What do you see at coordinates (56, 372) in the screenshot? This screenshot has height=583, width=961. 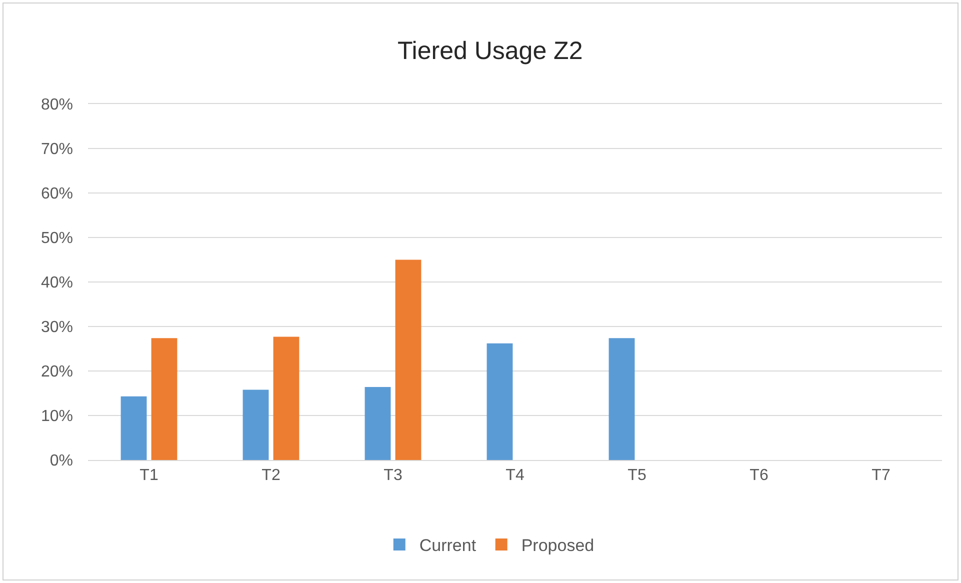 I see `y-tick-label: 20%` at bounding box center [56, 372].